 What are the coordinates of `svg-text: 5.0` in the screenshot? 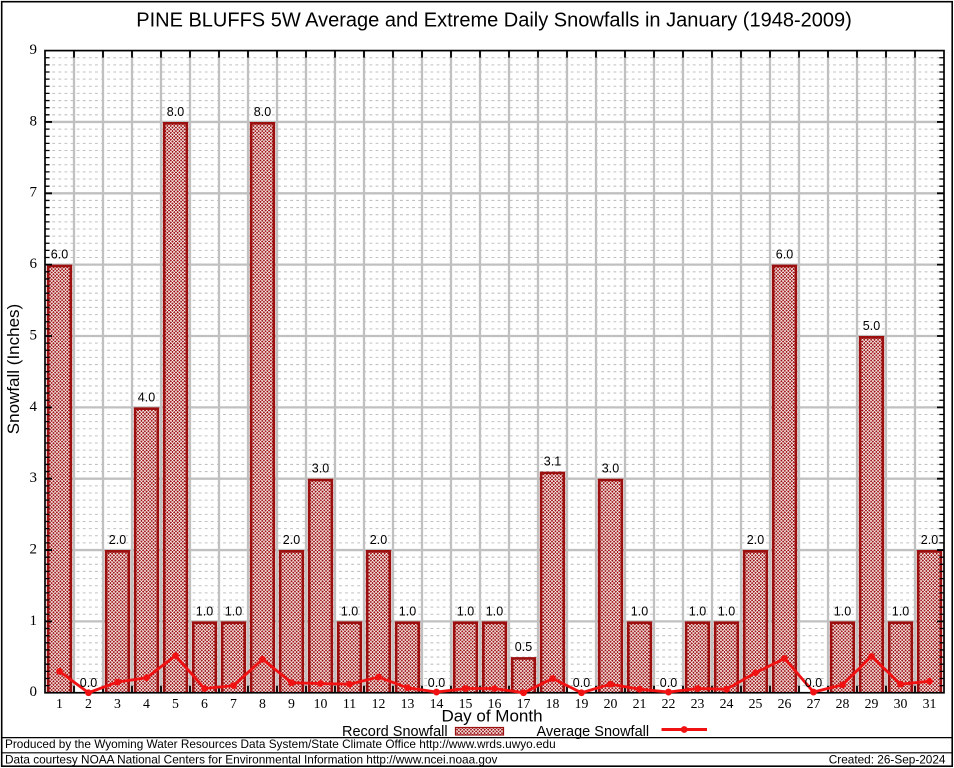 It's located at (871, 326).